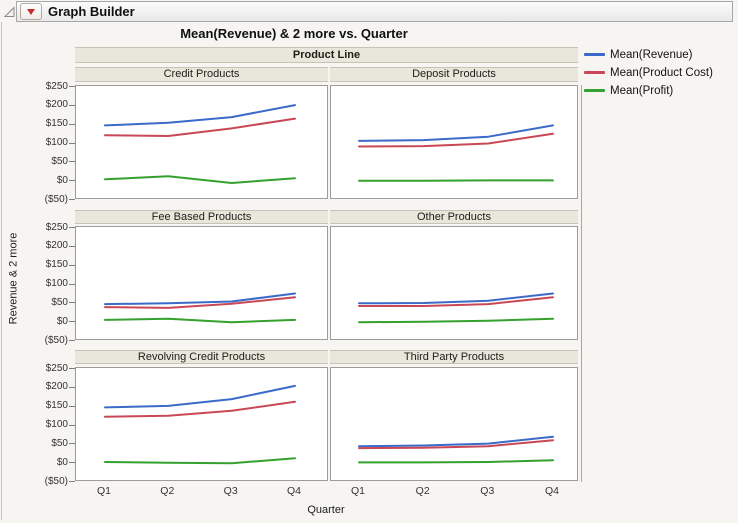  What do you see at coordinates (357, 491) in the screenshot?
I see `x-tick-label: Q1` at bounding box center [357, 491].